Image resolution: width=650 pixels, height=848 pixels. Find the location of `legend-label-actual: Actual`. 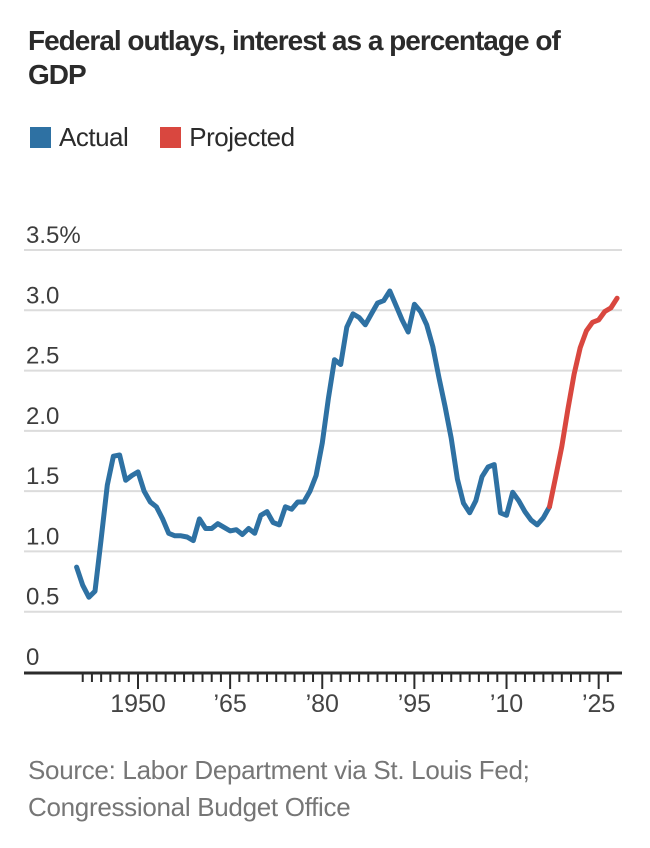

legend-label-actual: Actual is located at coordinates (94, 137).